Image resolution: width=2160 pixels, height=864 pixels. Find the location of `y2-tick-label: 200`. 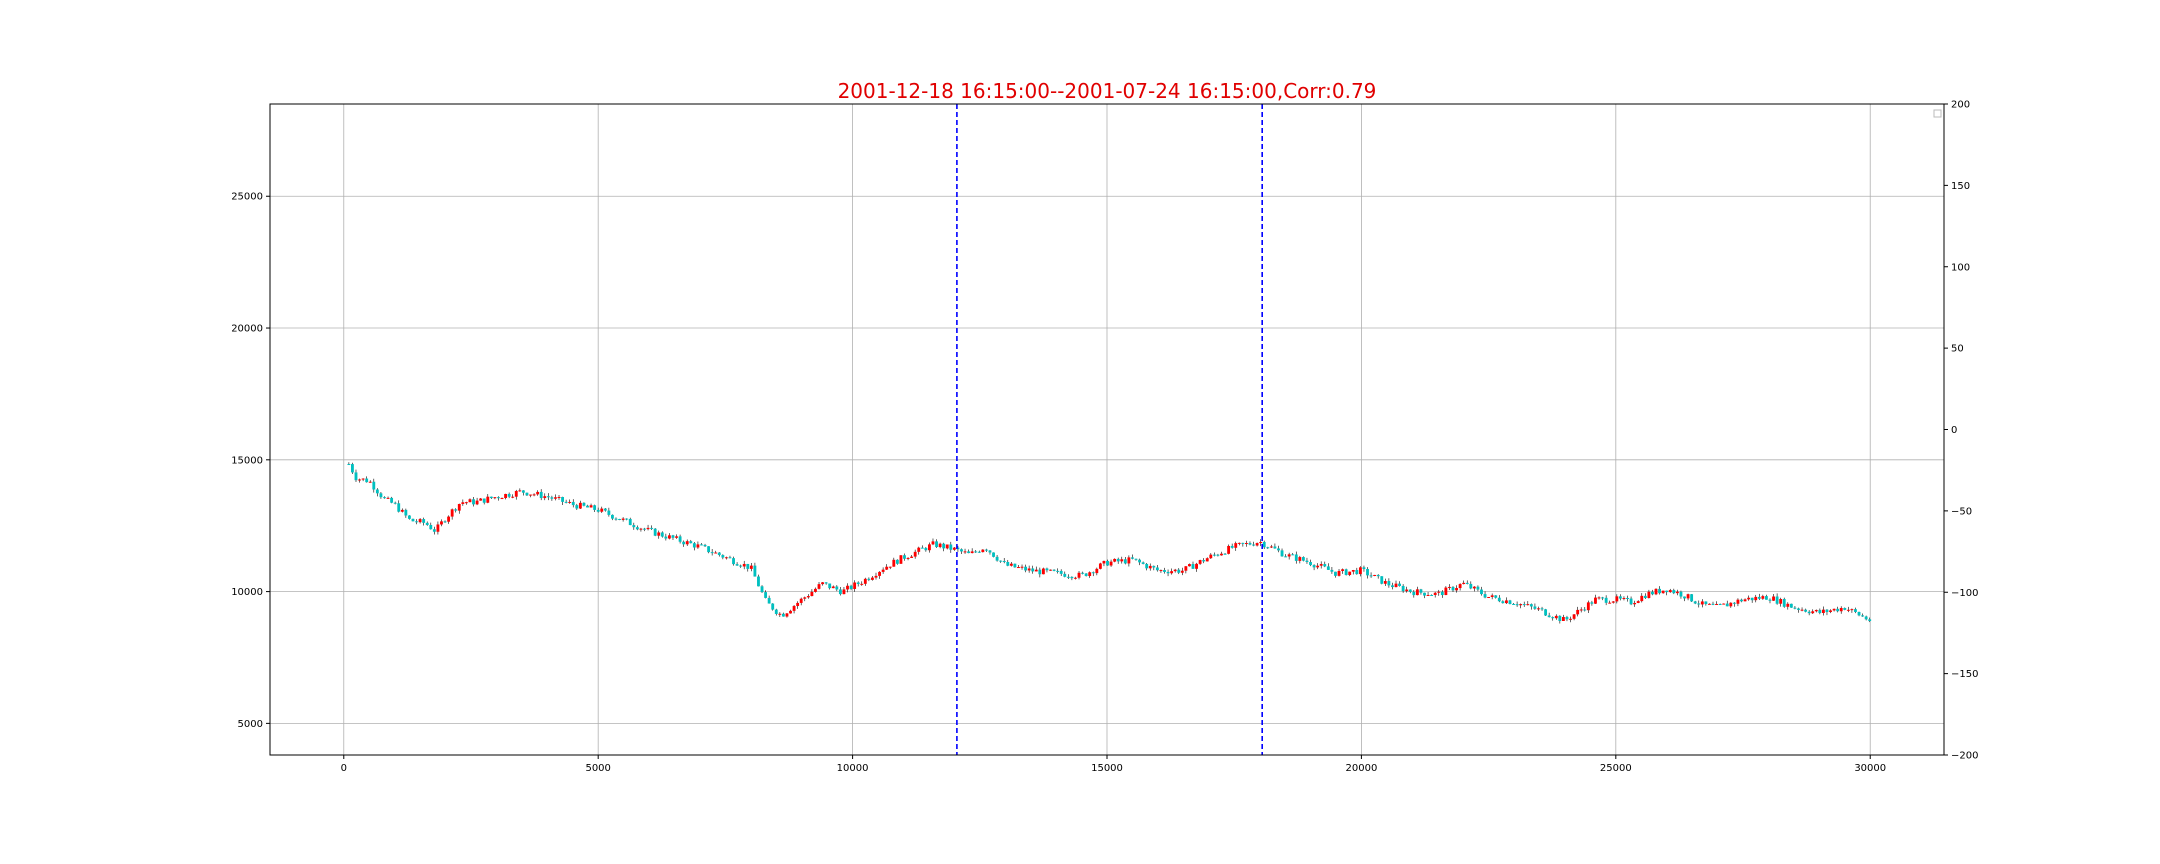

y2-tick-label: 200 is located at coordinates (1960, 105).